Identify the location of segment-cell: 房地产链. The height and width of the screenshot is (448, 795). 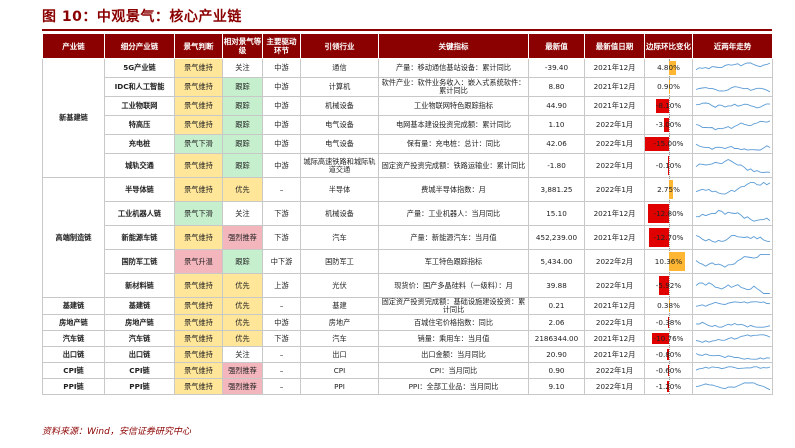
(73, 322).